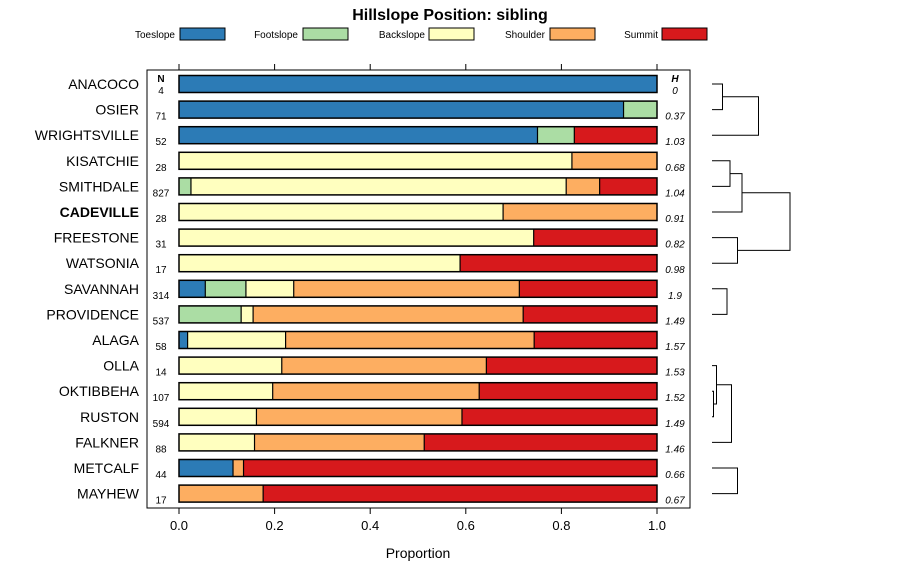 This screenshot has height=580, width=900. What do you see at coordinates (675, 347) in the screenshot?
I see `h-value: 1.57` at bounding box center [675, 347].